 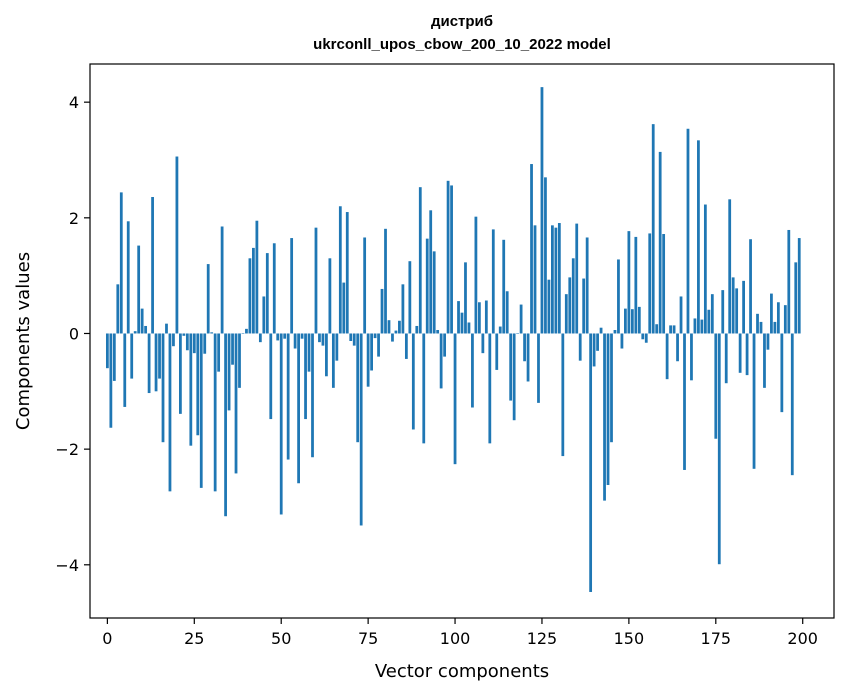 I want to click on x-axis-label: Vector components, so click(x=462, y=671).